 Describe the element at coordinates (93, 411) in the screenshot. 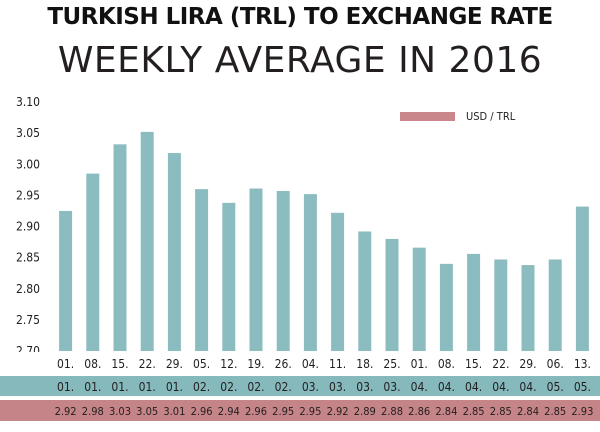

I see `data-value-label: 2.98` at that location.